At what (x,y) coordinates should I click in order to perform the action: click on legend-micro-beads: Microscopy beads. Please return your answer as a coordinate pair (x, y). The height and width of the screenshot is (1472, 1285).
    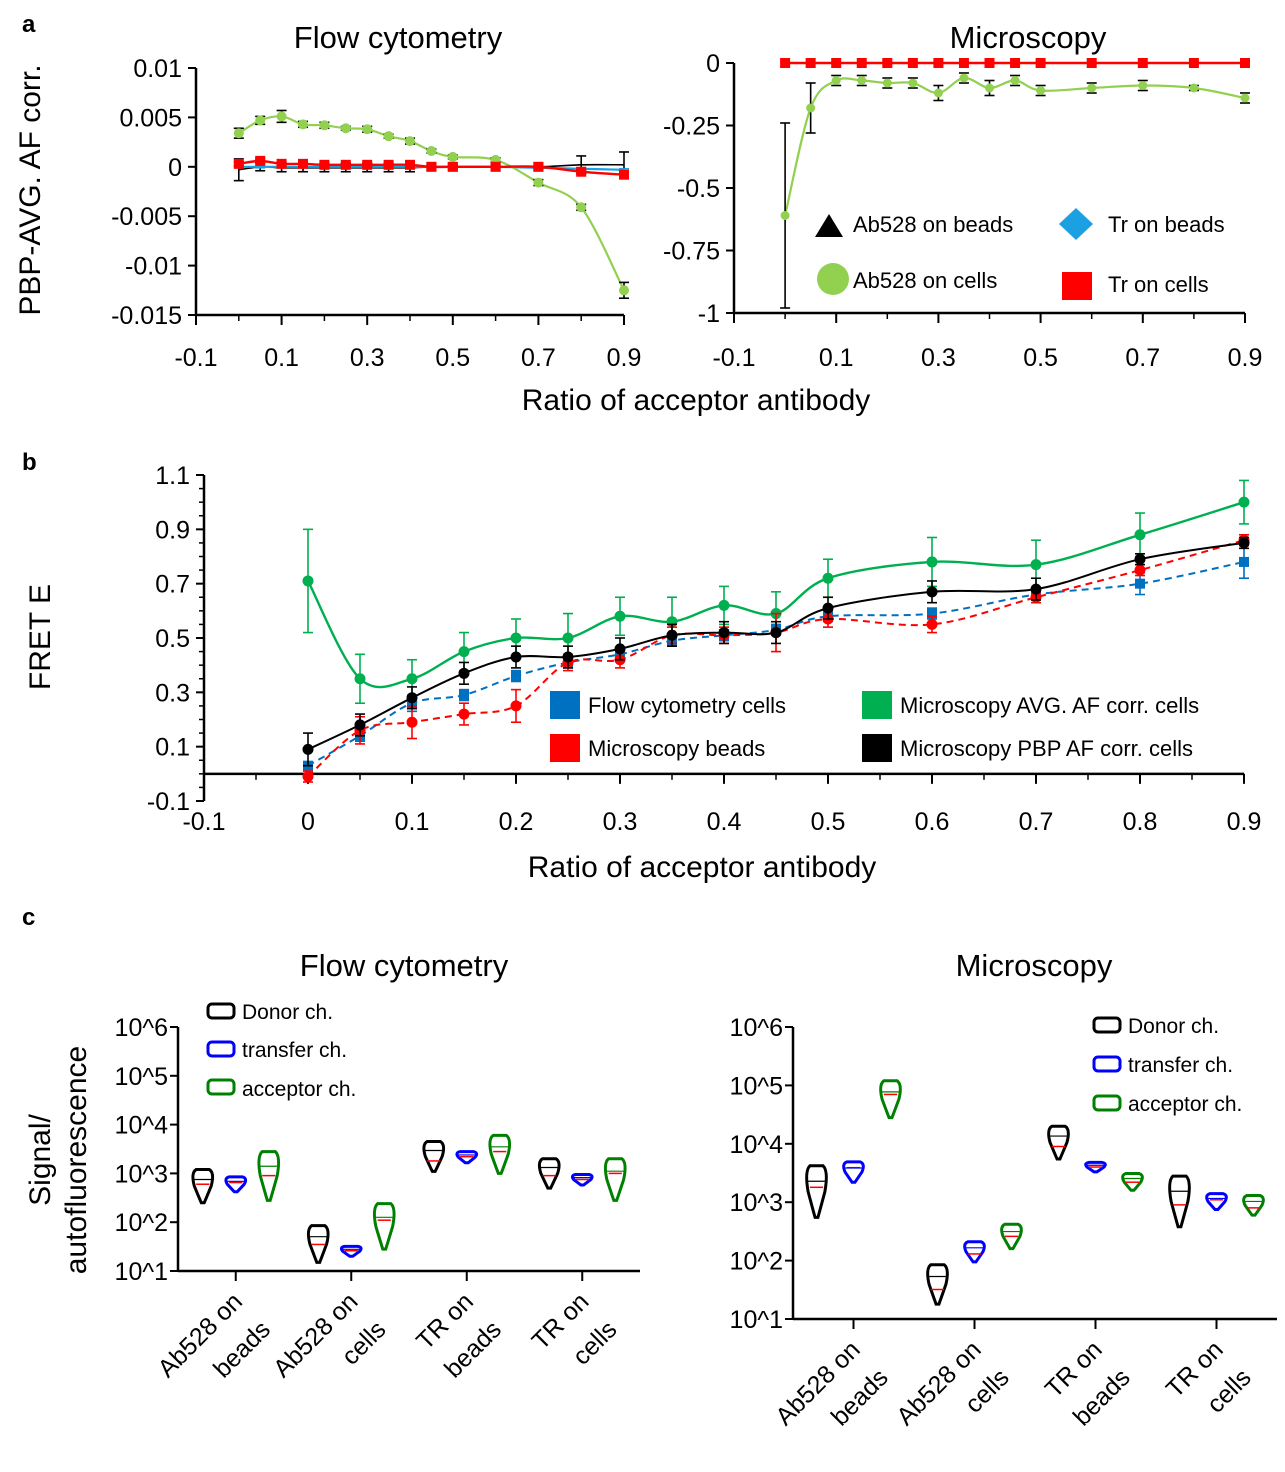
    Looking at the image, I should click on (676, 748).